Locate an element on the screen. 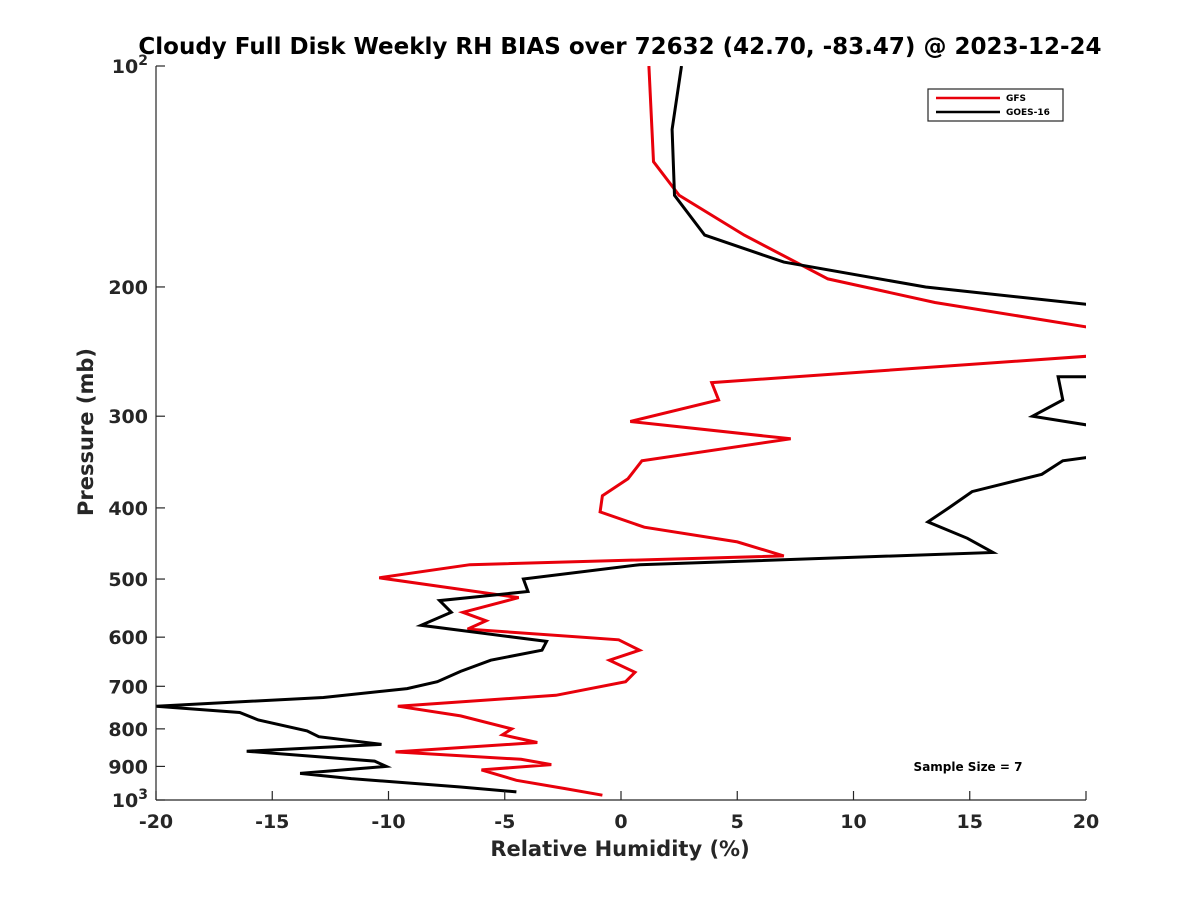  legend-label-goes-16: GOES-16 is located at coordinates (1028, 113).